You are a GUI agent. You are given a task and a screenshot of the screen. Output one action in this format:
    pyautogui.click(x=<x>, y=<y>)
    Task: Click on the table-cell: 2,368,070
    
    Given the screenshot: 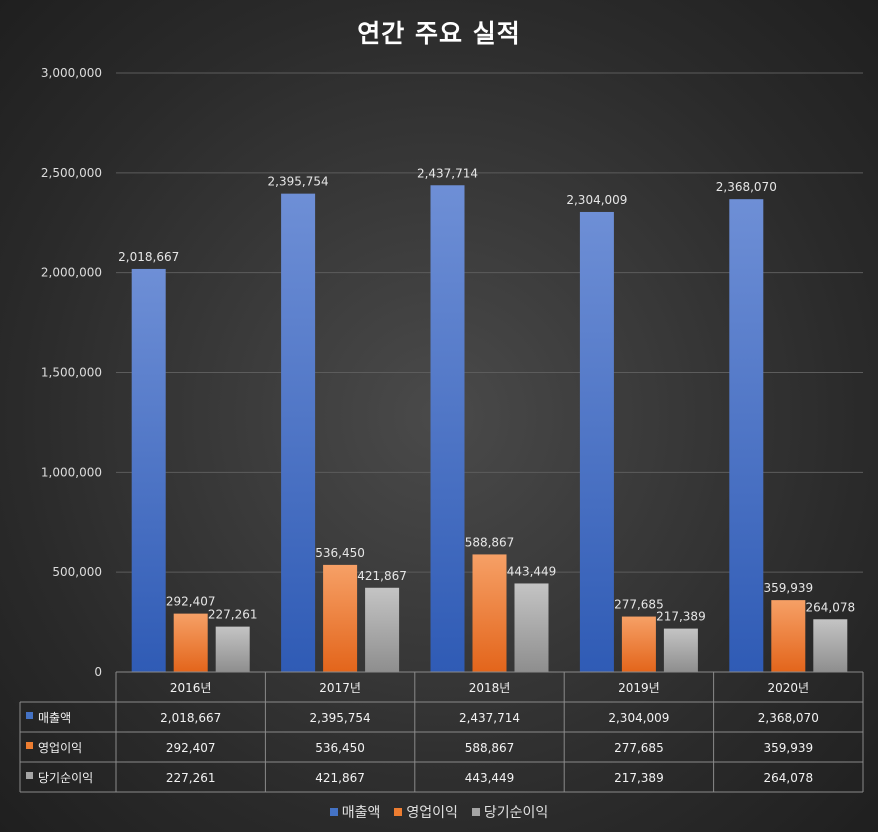 What is the action you would take?
    pyautogui.click(x=788, y=718)
    